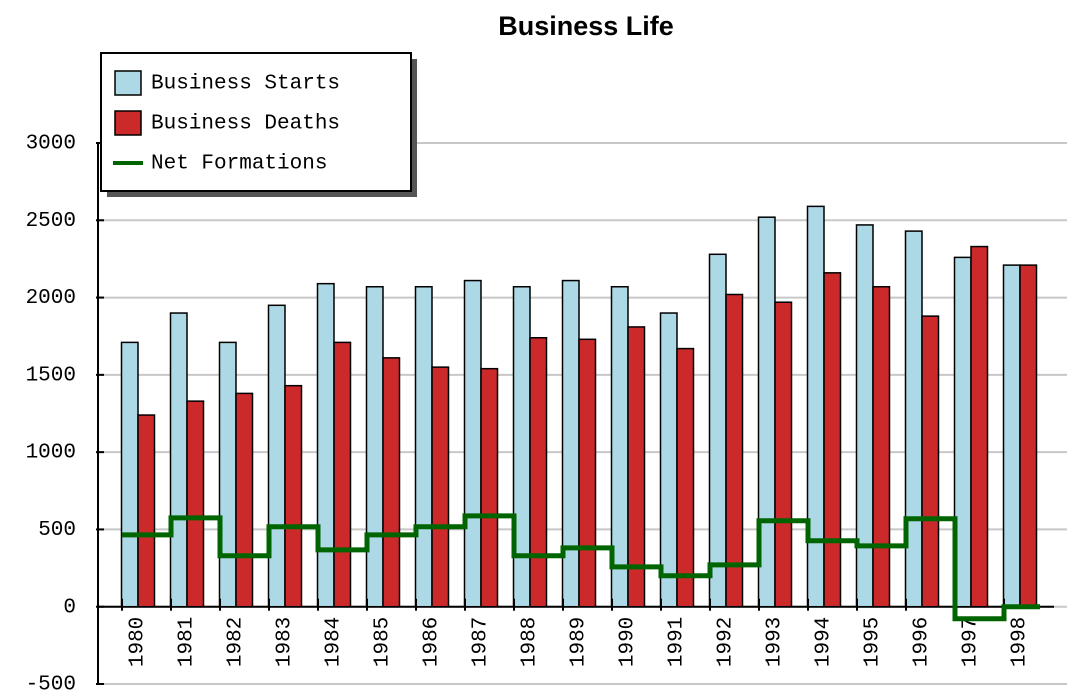 The image size is (1067, 696). What do you see at coordinates (239, 164) in the screenshot?
I see `legend-label: Net Formations` at bounding box center [239, 164].